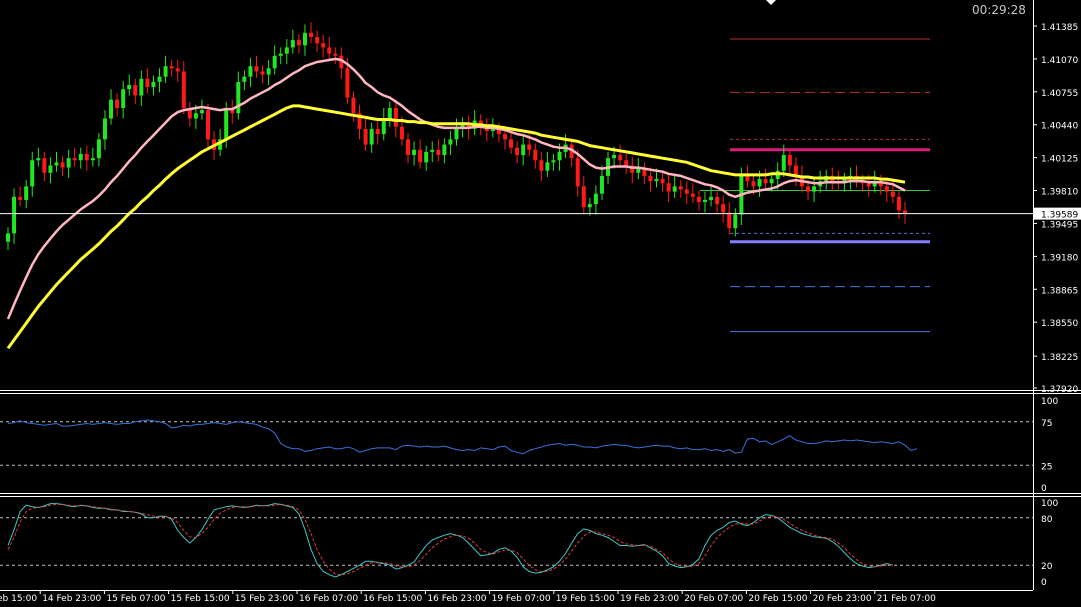  What do you see at coordinates (999, 10) in the screenshot?
I see `server-clock: 00:29:28` at bounding box center [999, 10].